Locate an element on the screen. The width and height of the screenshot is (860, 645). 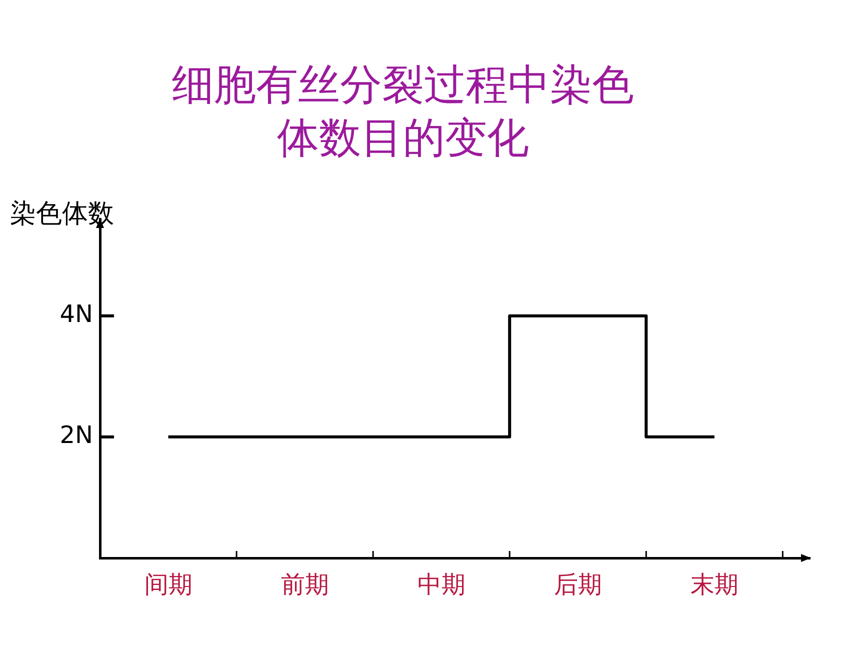
x-tick-label: 中期 is located at coordinates (441, 584).